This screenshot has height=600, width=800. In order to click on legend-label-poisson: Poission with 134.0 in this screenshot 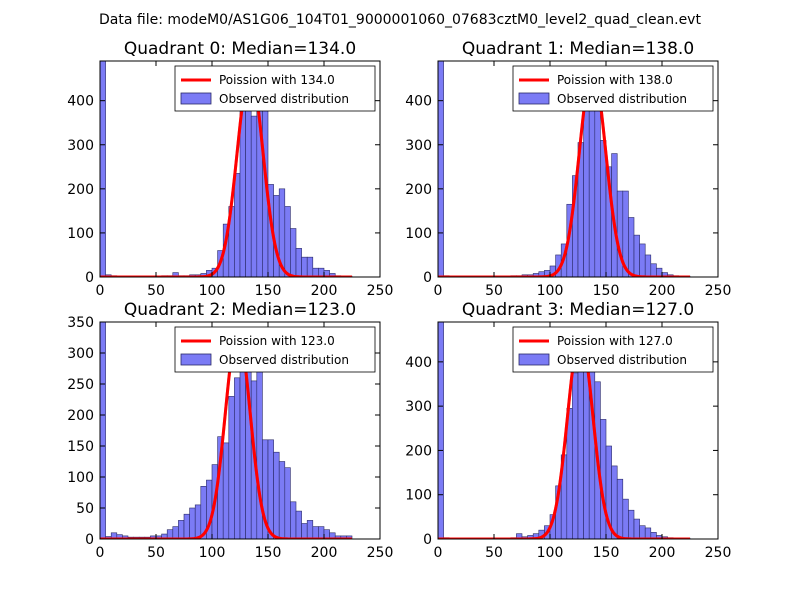, I will do `click(277, 80)`.